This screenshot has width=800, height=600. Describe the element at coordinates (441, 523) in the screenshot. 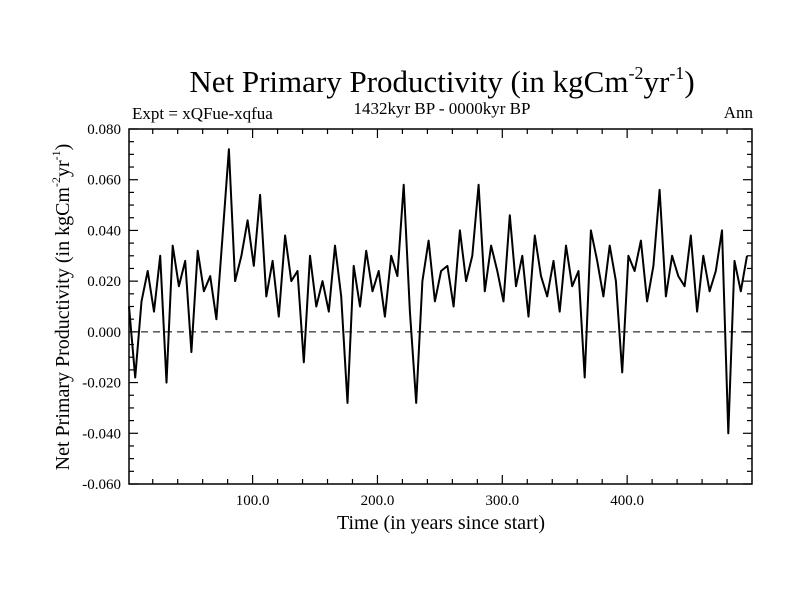

I see `x-axis-label: Time (in years since start)` at that location.